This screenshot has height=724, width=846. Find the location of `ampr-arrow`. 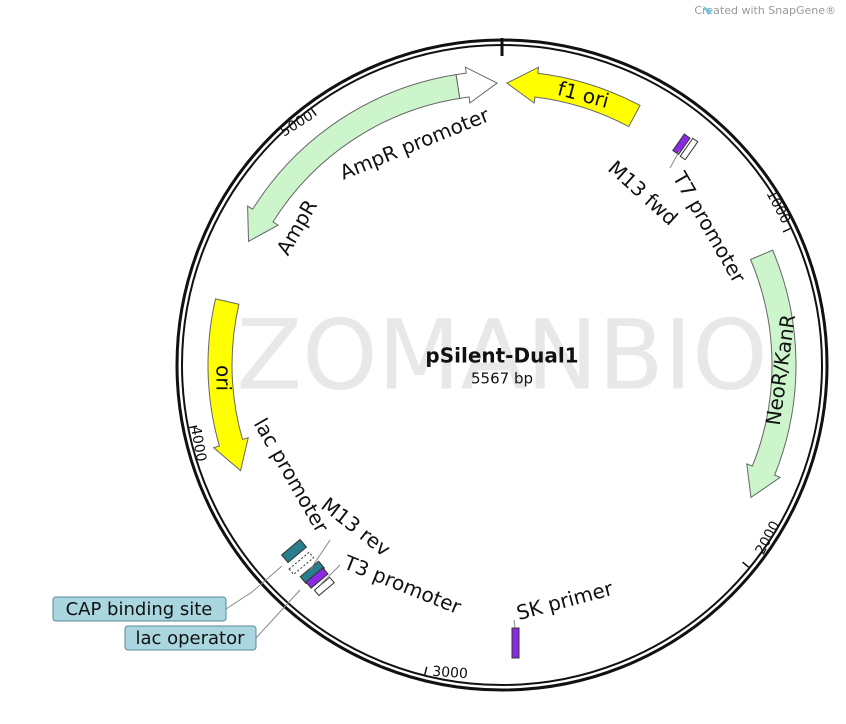

ampr-arrow is located at coordinates (354, 158).